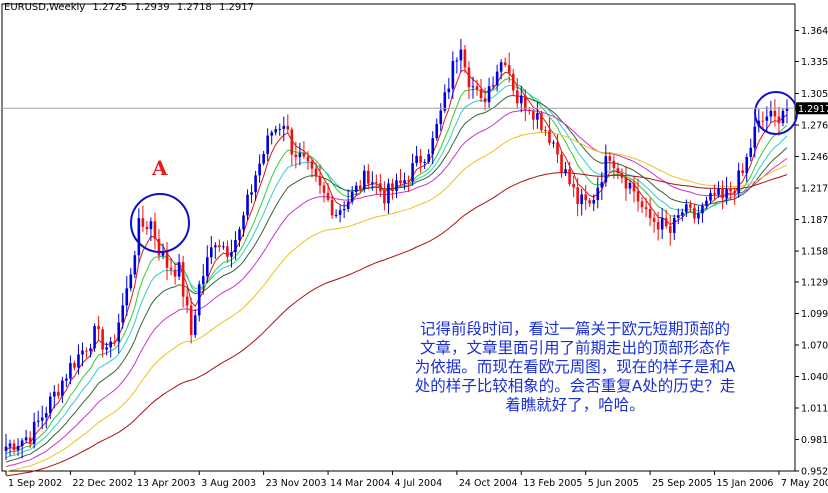 The width and height of the screenshot is (828, 493). Describe the element at coordinates (194, 7) in the screenshot. I see `low-value: 1.2718` at that location.